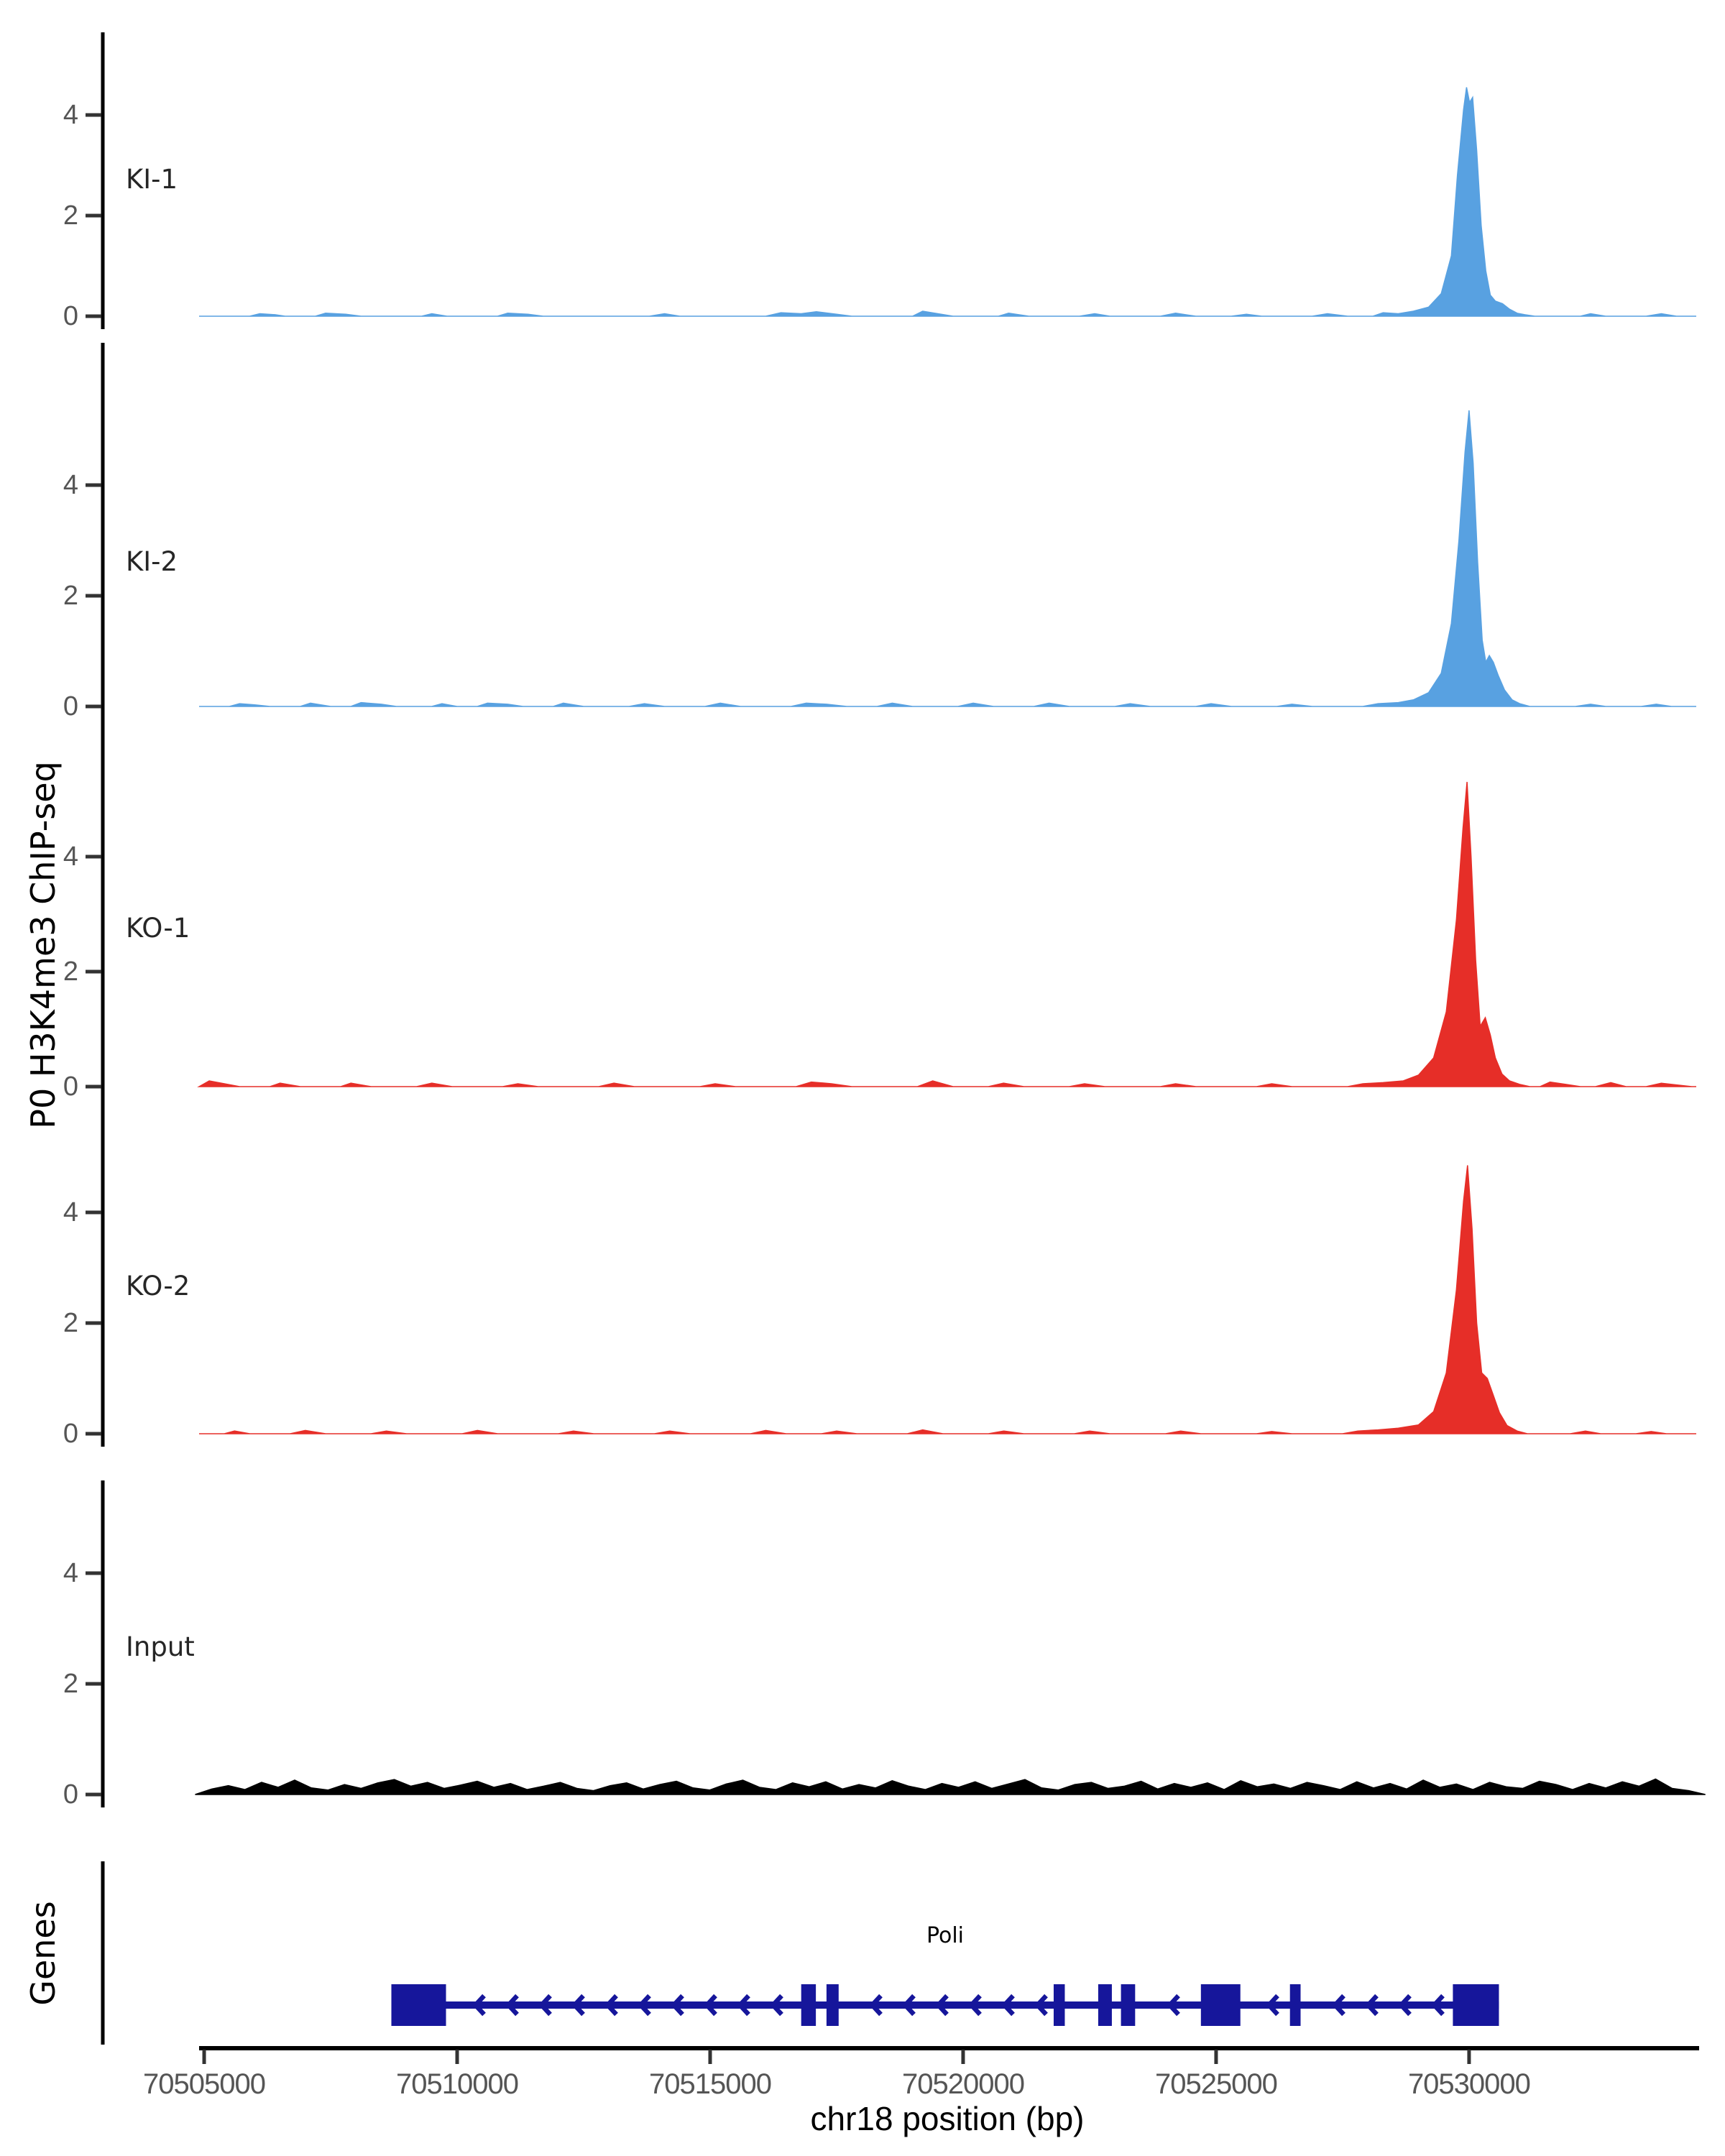 Image resolution: width=1725 pixels, height=2156 pixels. I want to click on gene-name-label: Poli, so click(945, 1936).